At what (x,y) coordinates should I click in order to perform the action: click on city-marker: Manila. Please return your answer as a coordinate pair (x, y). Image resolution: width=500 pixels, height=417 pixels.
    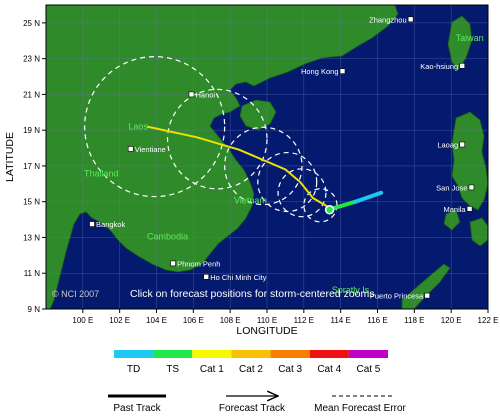
    Looking at the image, I should click on (458, 209).